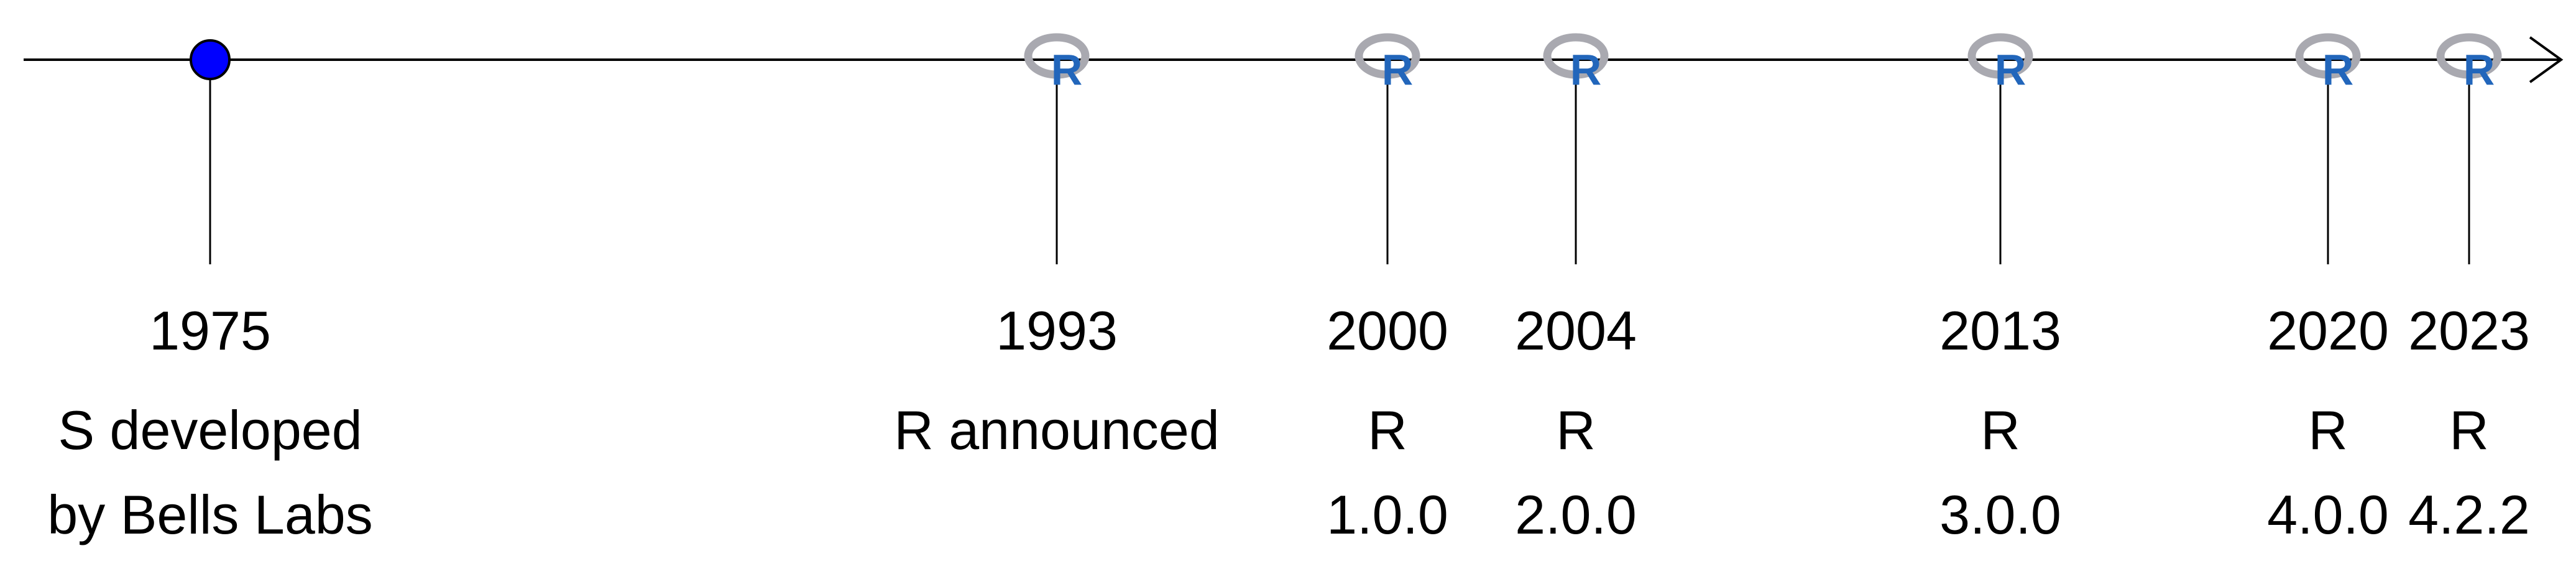 This screenshot has width=2576, height=579. I want to click on event-year: 2013, so click(2000, 330).